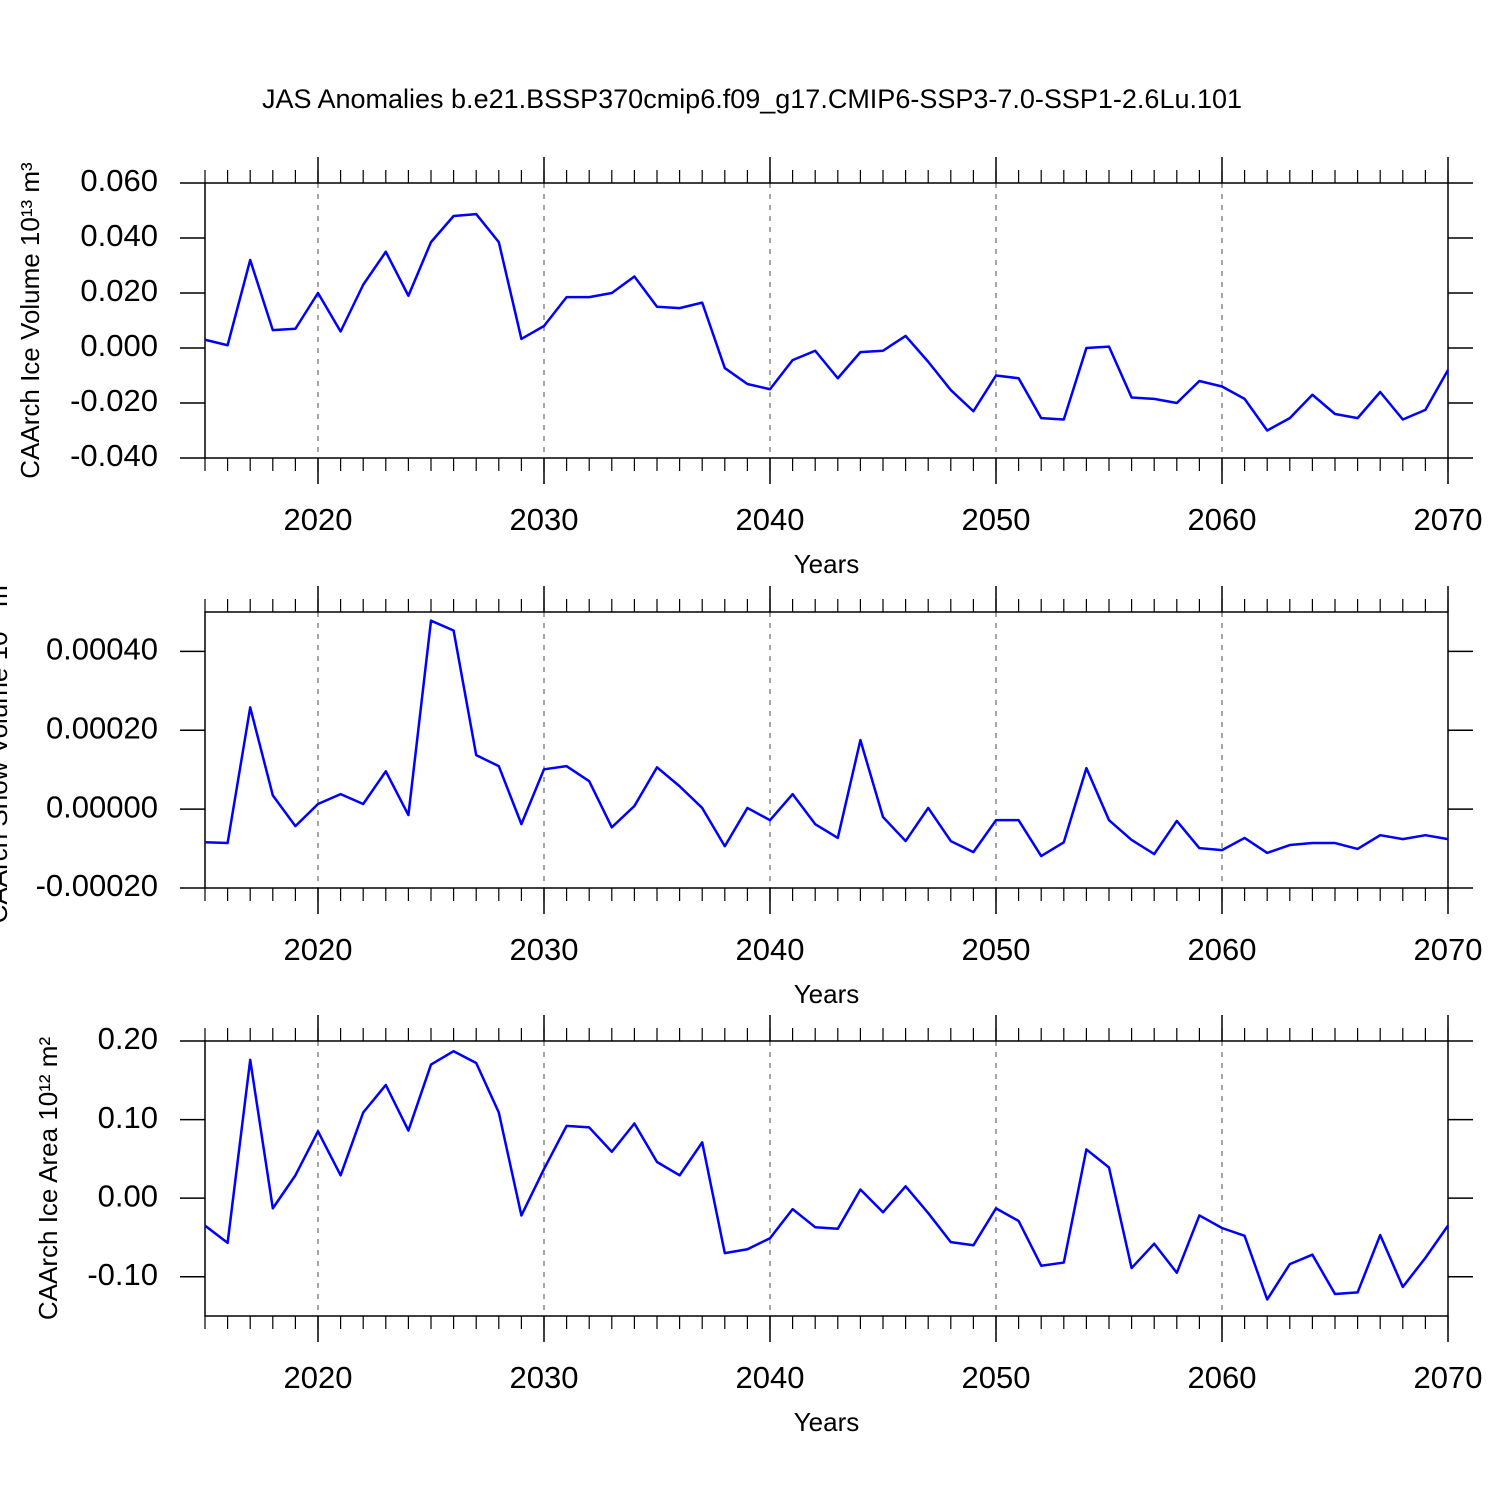 The image size is (1500, 1500). Describe the element at coordinates (6, 749) in the screenshot. I see `y-axis-label: CAArch Snow Volume 10¹³ m³` at that location.